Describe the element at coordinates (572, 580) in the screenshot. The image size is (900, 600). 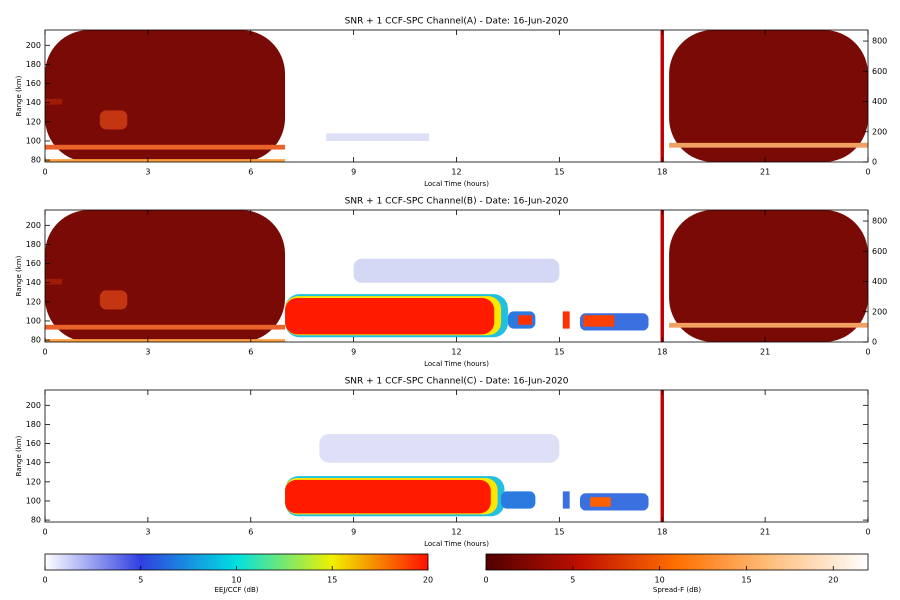
I see `colorbar-tick-label: 5` at that location.